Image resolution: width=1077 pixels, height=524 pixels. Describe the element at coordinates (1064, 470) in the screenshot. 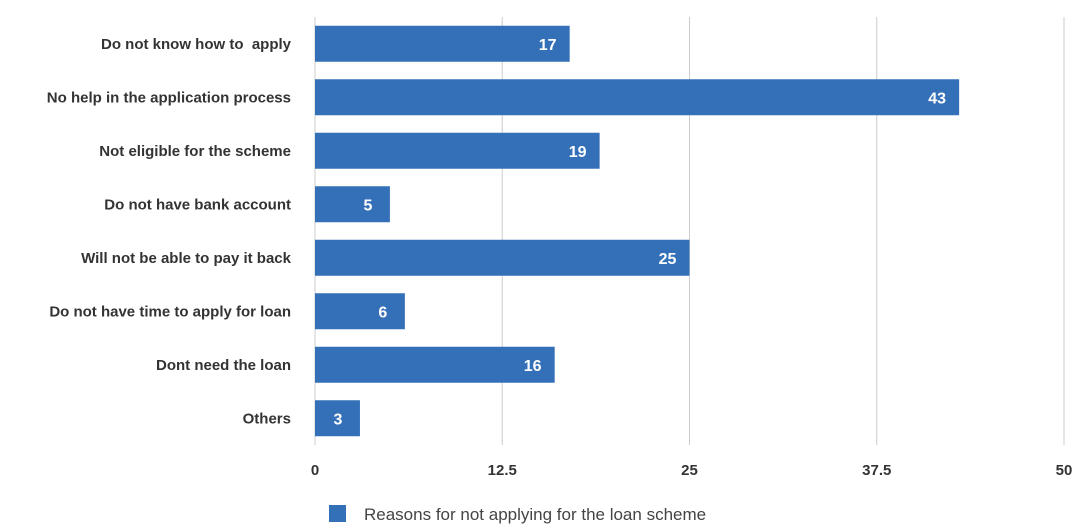

I see `x-tick-label: 50` at that location.